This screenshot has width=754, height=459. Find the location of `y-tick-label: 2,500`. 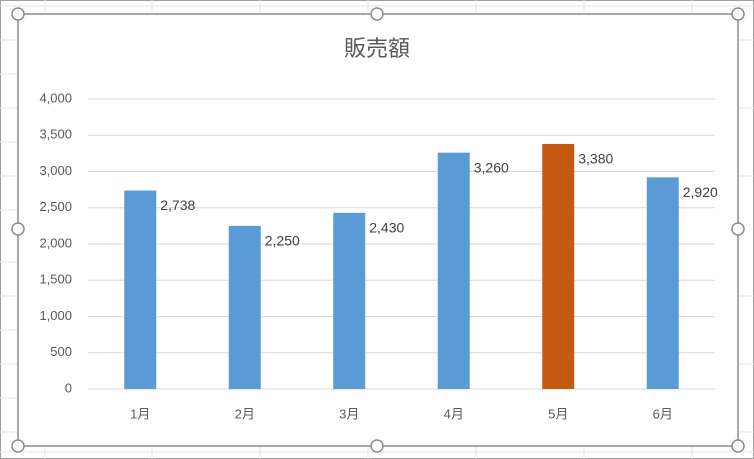

y-tick-label: 2,500 is located at coordinates (55, 206).